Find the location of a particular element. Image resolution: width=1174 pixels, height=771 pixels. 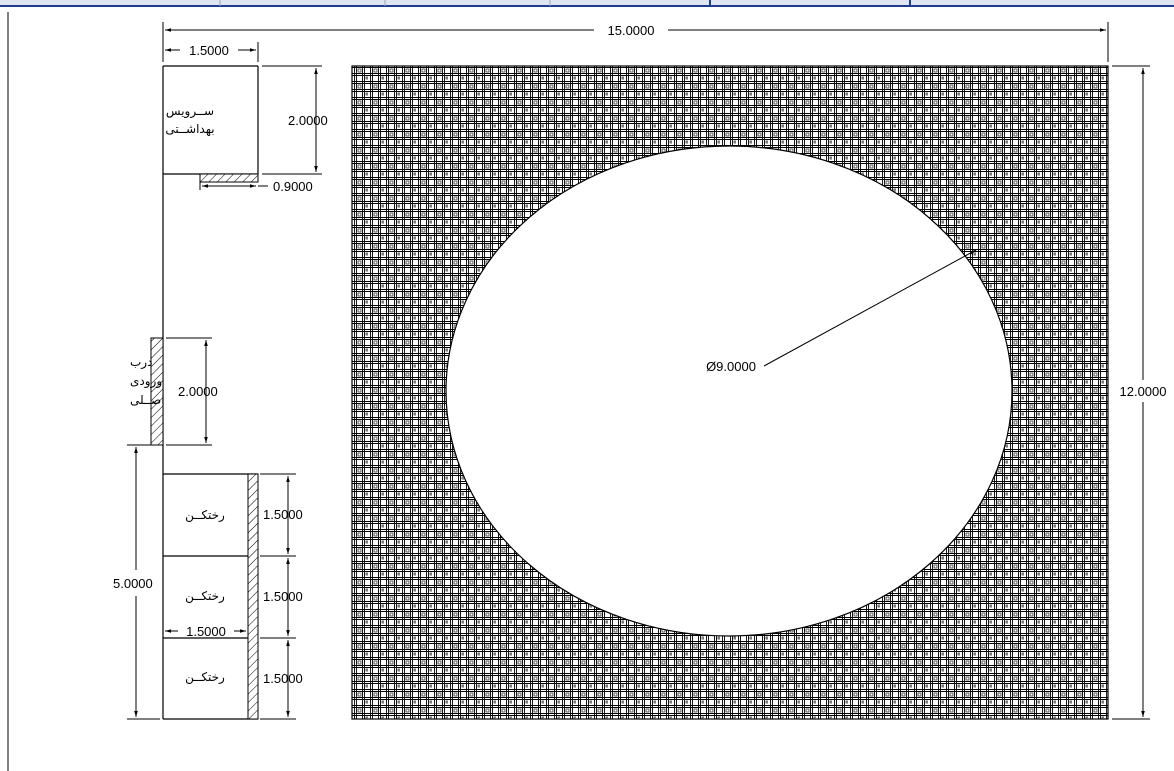

changing-wall-hatch is located at coordinates (253, 596).